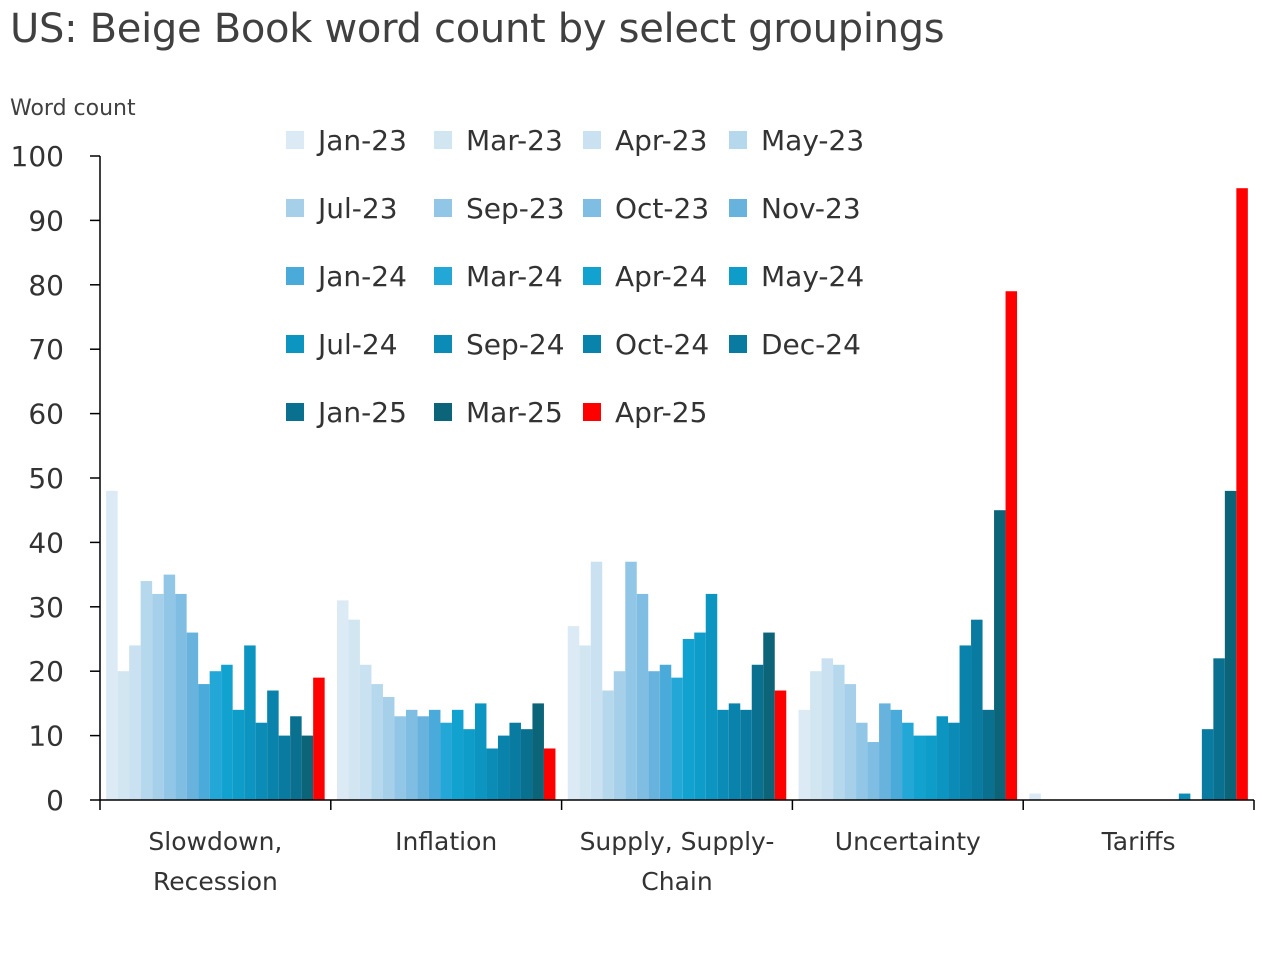  Describe the element at coordinates (515, 208) in the screenshot. I see `legend-label-Sep-23: Sep-23` at that location.